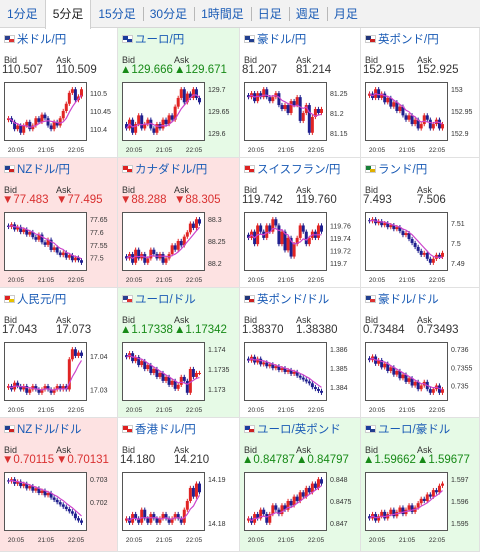  What do you see at coordinates (22, 14) in the screenshot?
I see `tab-1: 1分足` at bounding box center [22, 14].